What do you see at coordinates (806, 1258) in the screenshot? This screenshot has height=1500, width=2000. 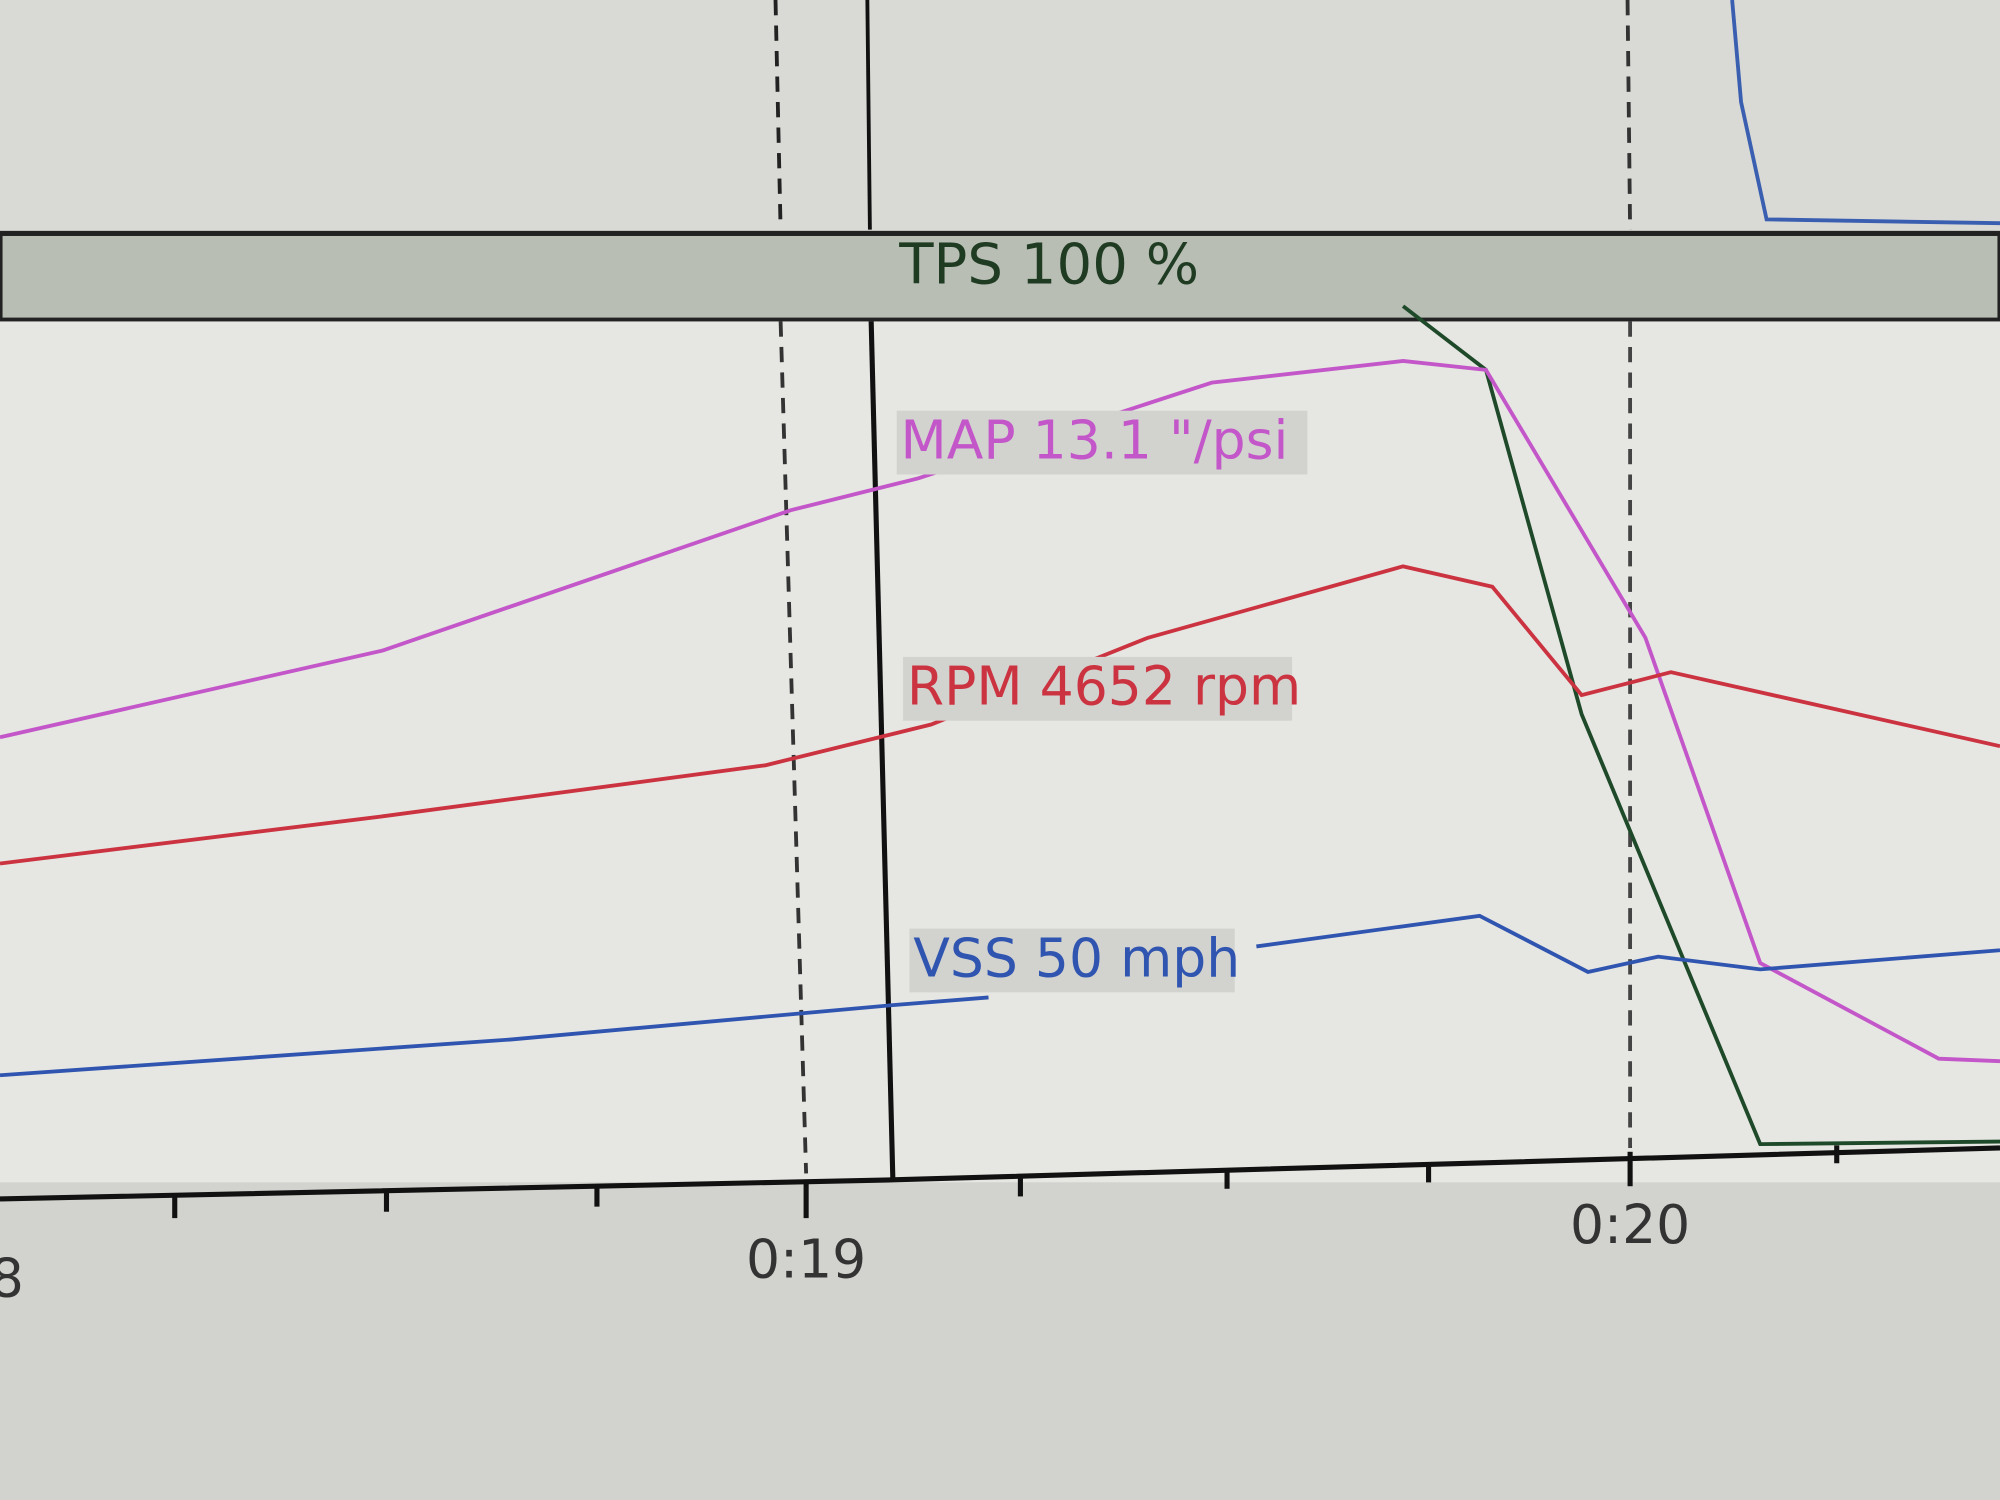 I see `time-label: 0:19` at bounding box center [806, 1258].